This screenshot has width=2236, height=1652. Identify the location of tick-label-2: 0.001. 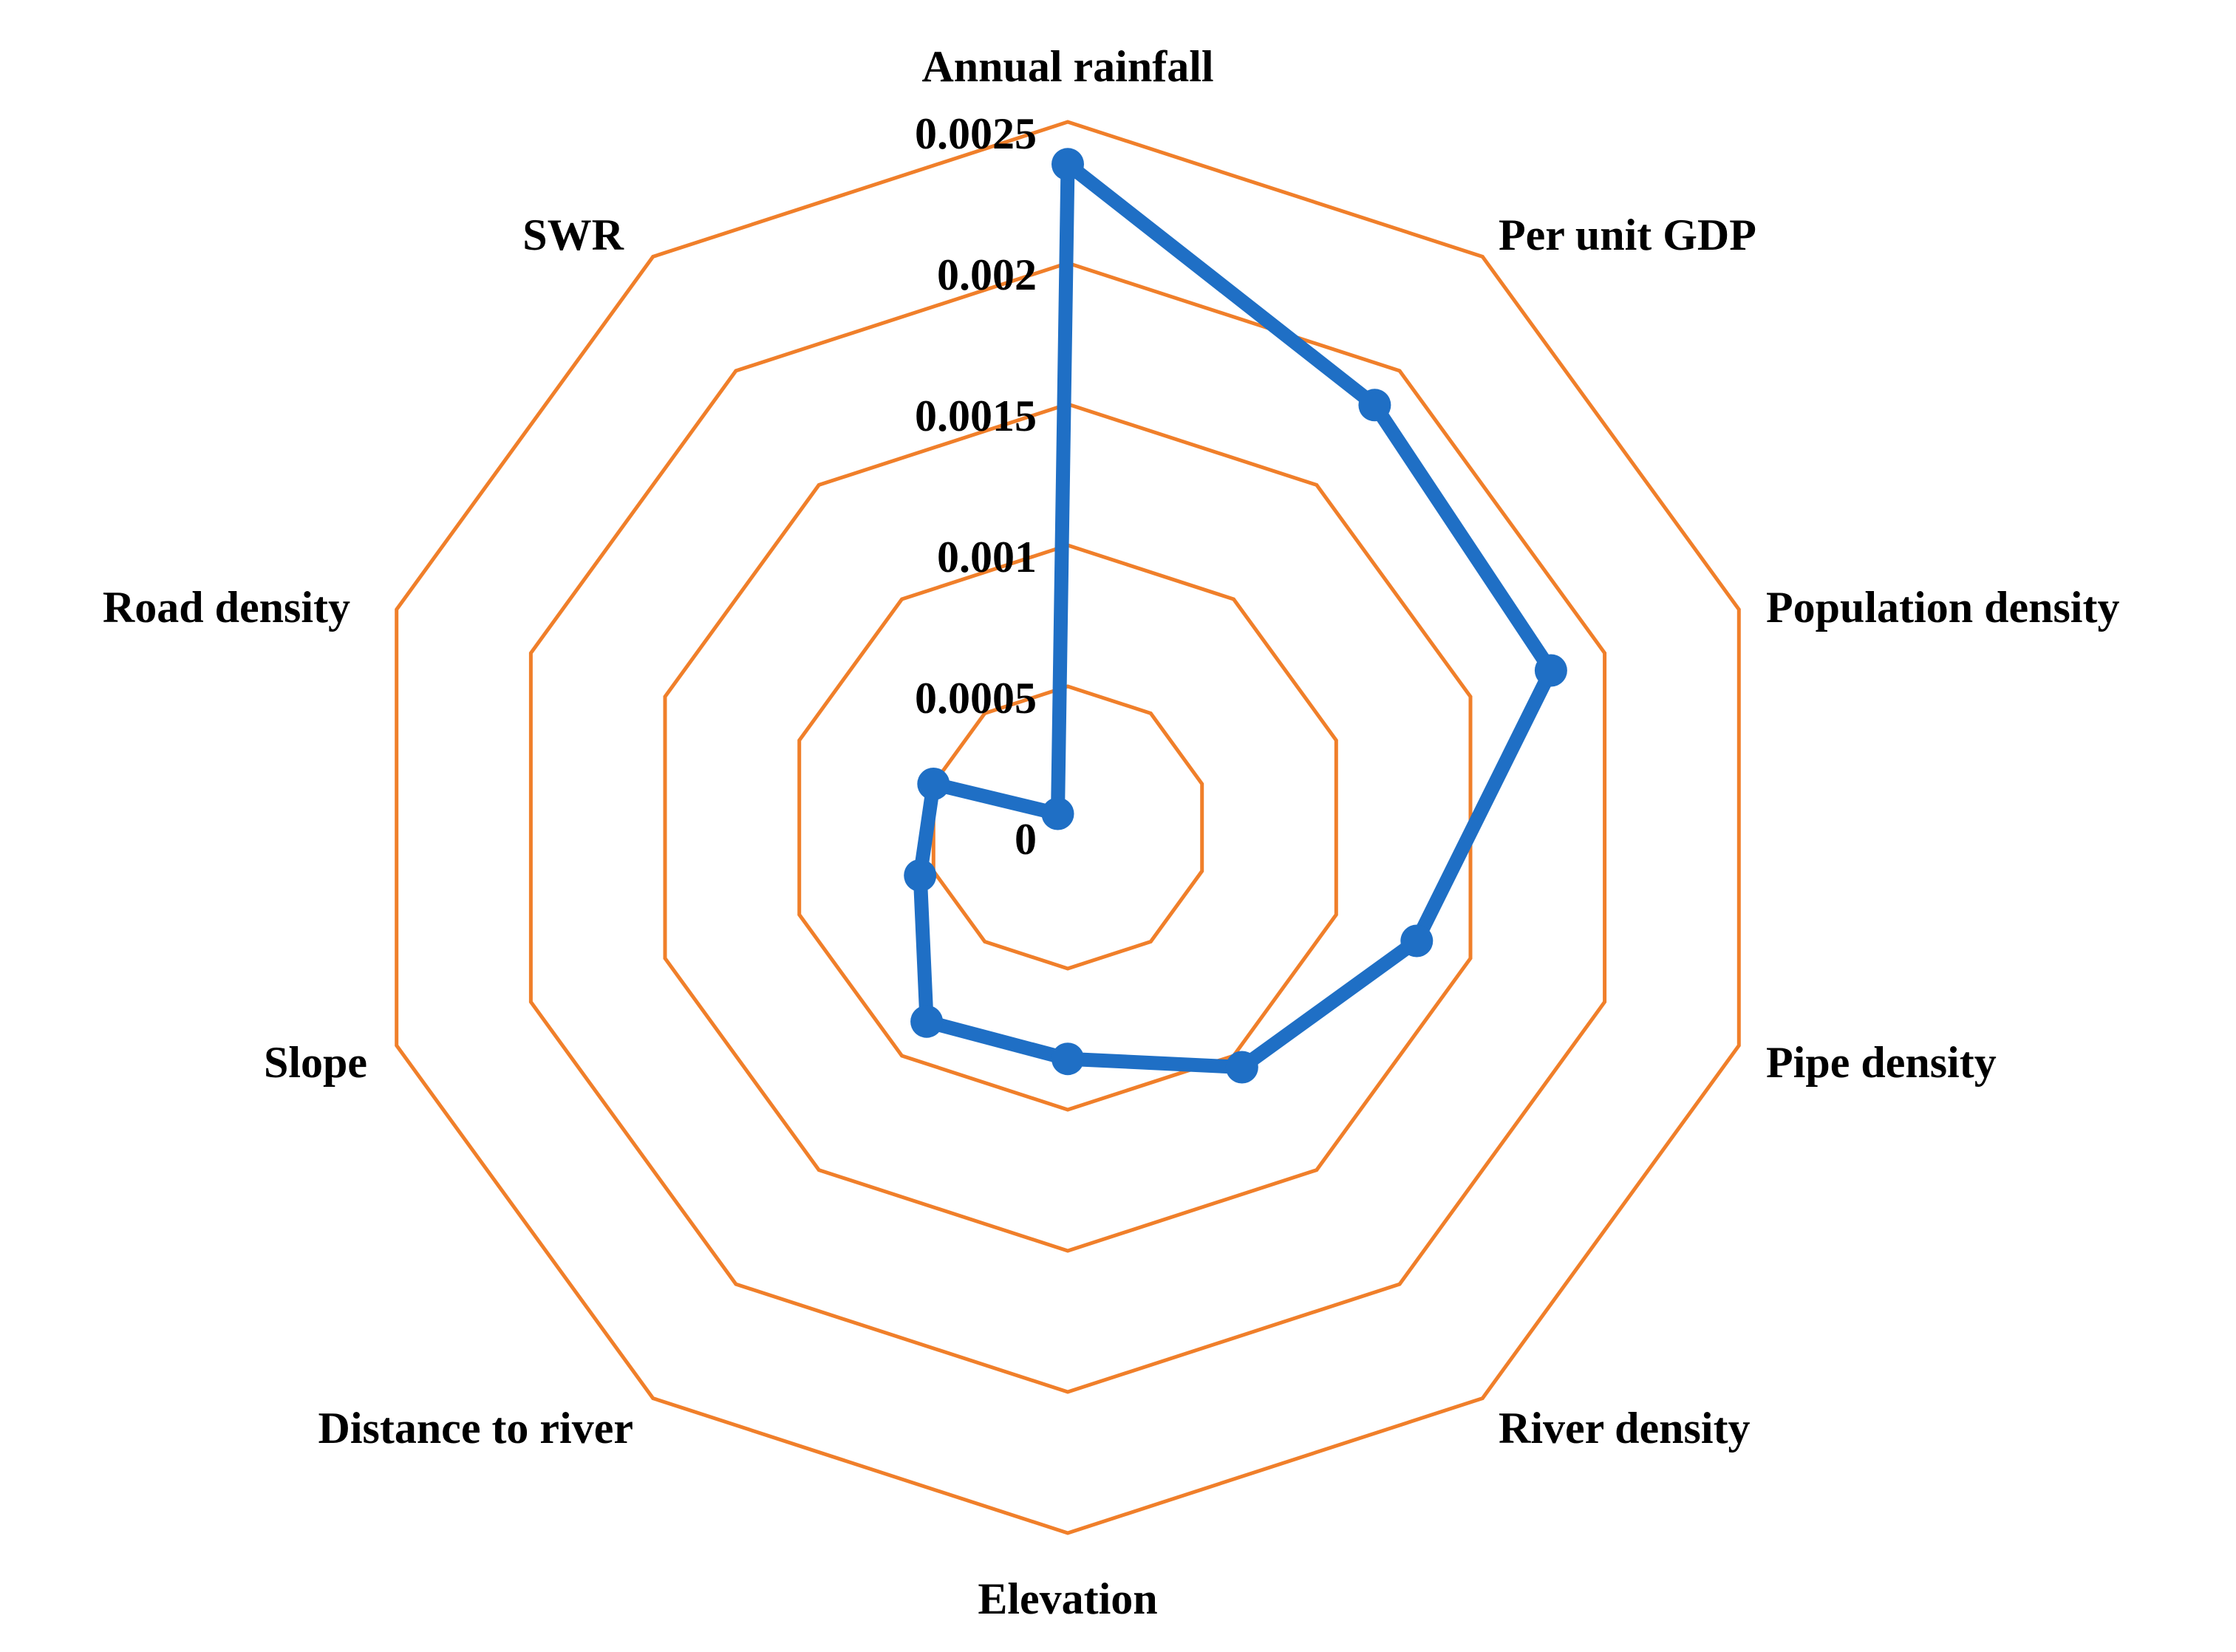
(987, 557).